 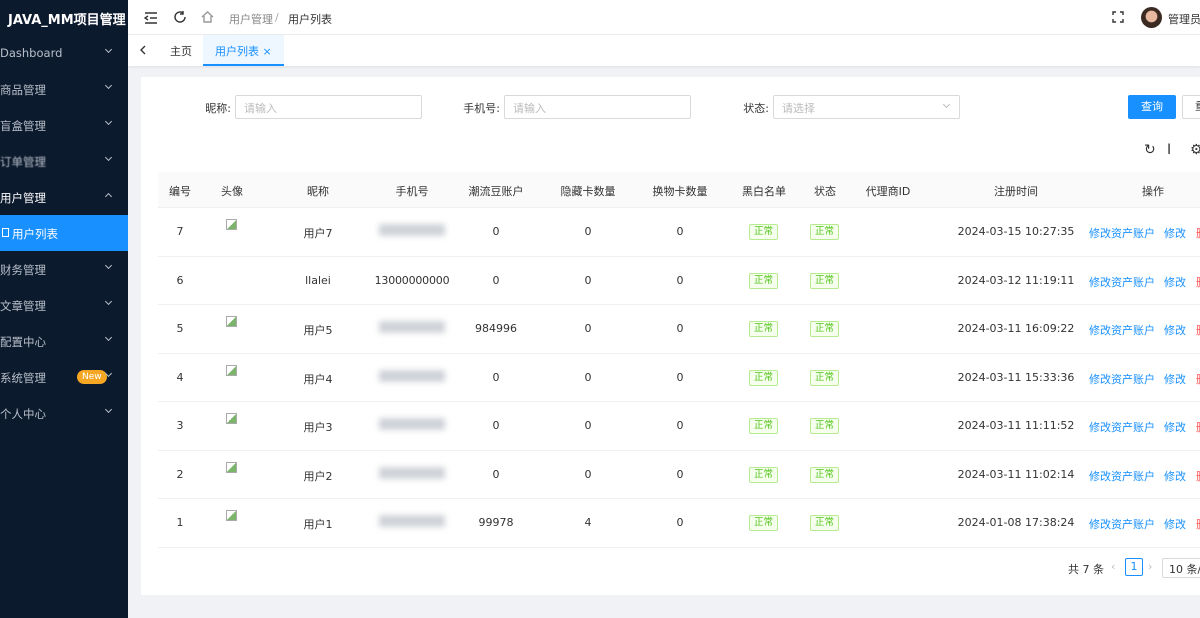 What do you see at coordinates (265, 51) in the screenshot?
I see `tab-close: ×` at bounding box center [265, 51].